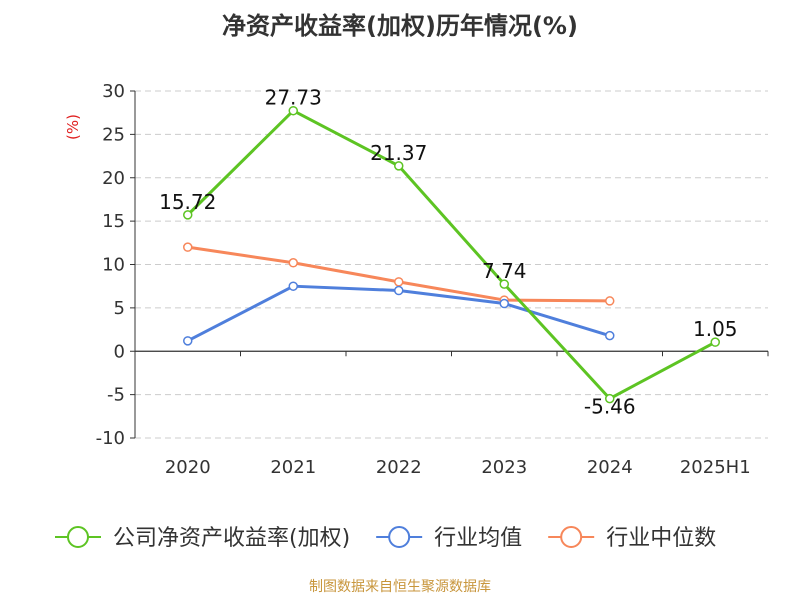 The width and height of the screenshot is (800, 600). I want to click on y-tick-label: 25, so click(113, 134).